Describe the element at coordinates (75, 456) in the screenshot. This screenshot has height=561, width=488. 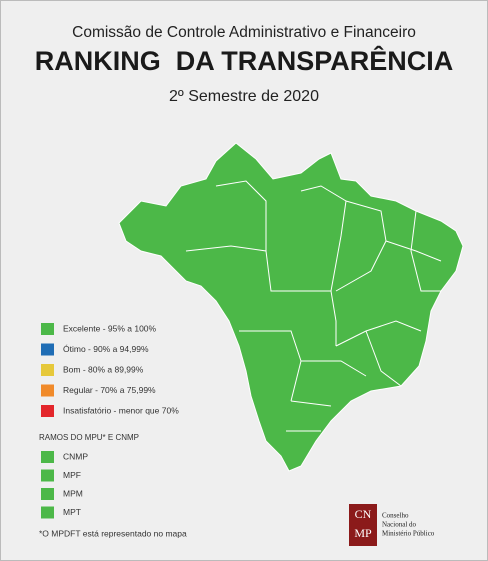
I see `branch-label: CNMP` at that location.